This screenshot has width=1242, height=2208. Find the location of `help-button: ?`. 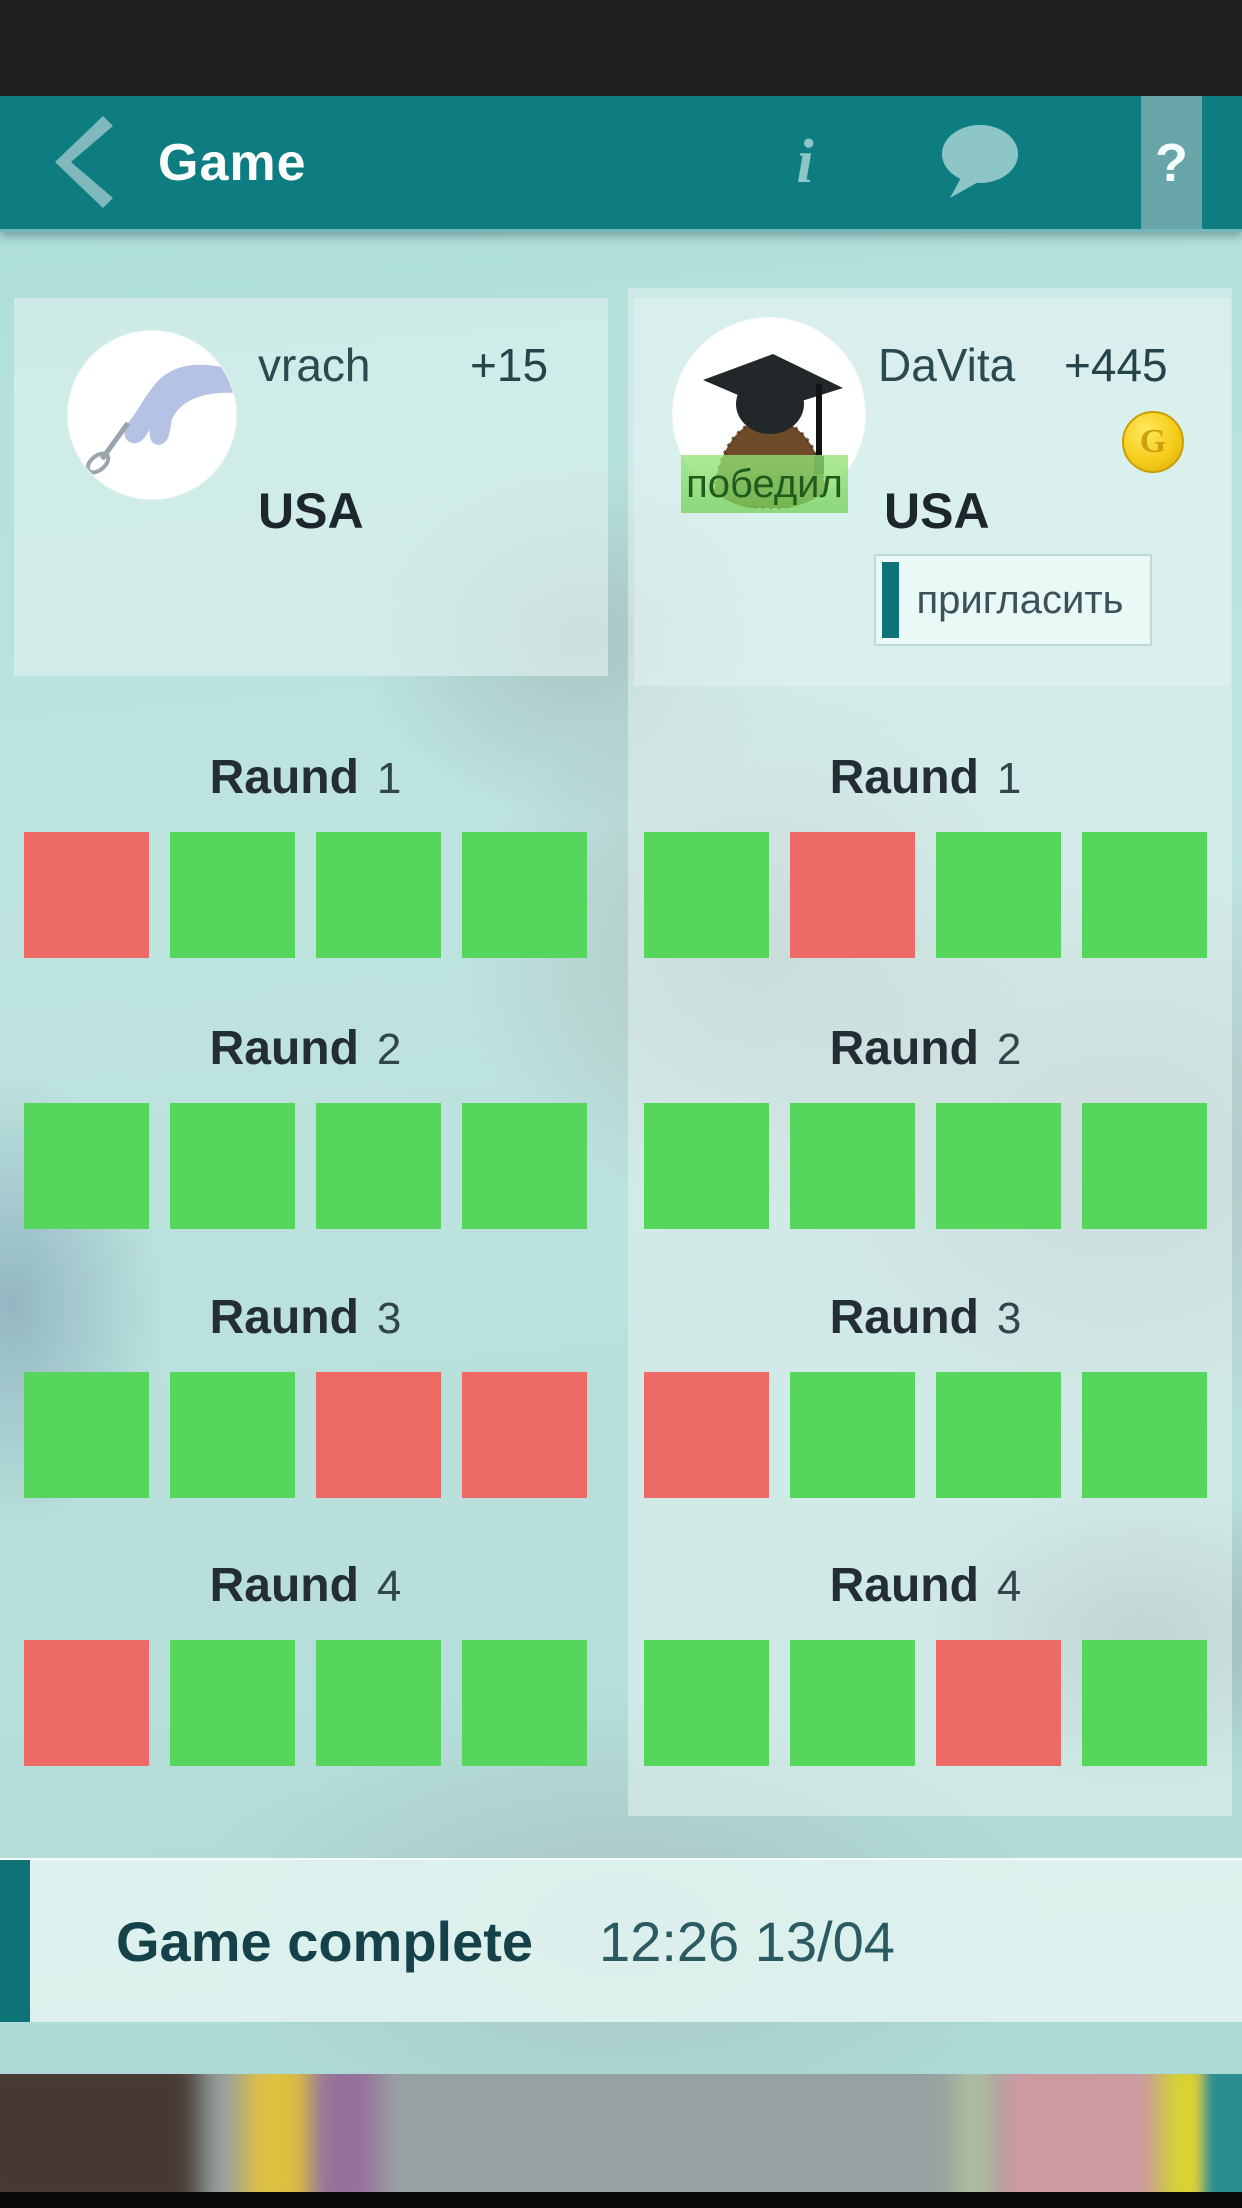

help-button: ? is located at coordinates (1171, 162).